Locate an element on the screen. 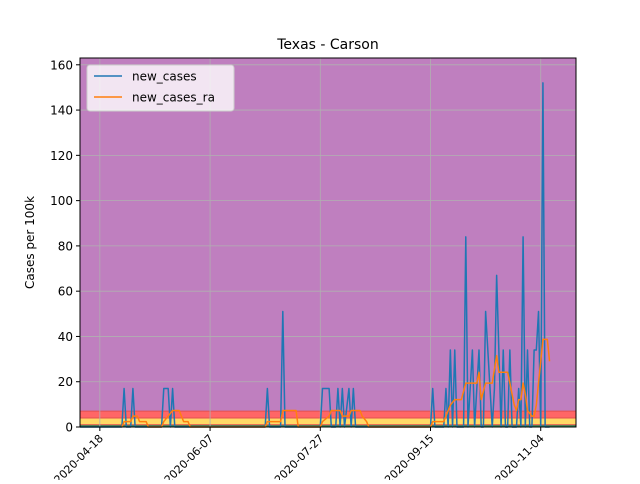  chart-title: Texas - Carson is located at coordinates (327, 45).